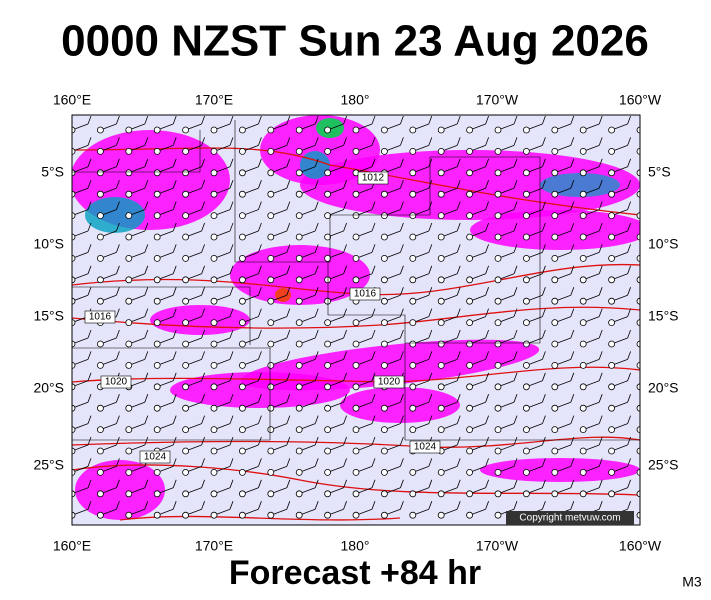 The width and height of the screenshot is (711, 600). Describe the element at coordinates (569, 518) in the screenshot. I see `copyright: Copyright metvuw.com` at that location.